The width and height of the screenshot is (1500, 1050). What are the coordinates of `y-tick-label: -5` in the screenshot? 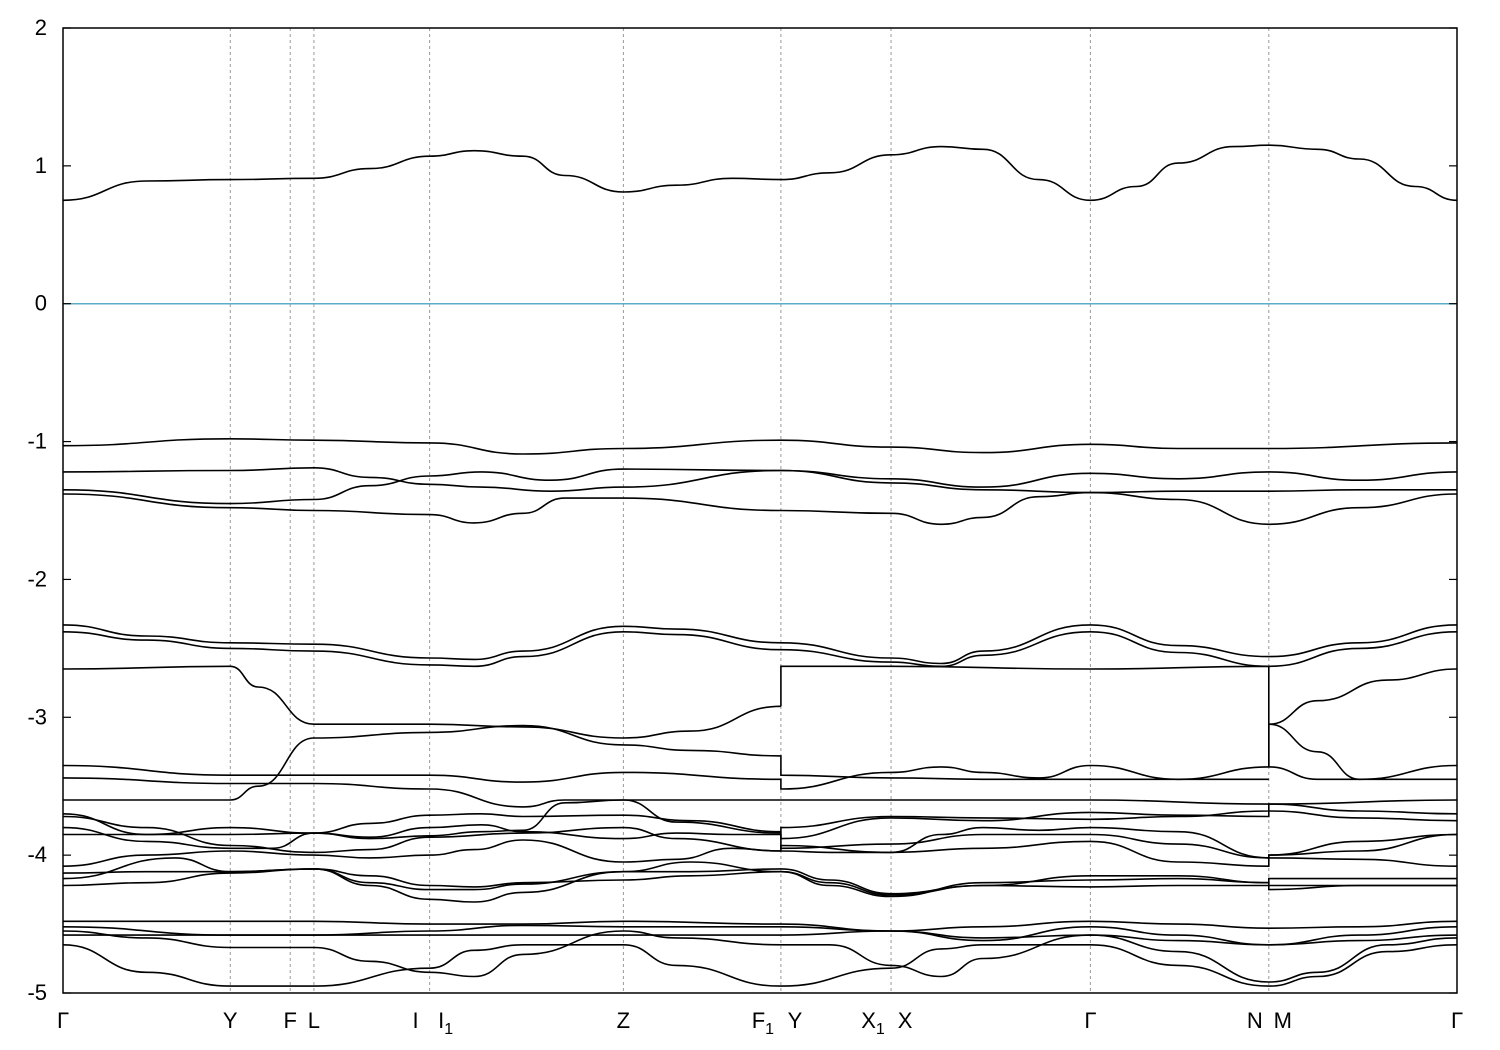 It's located at (37, 992).